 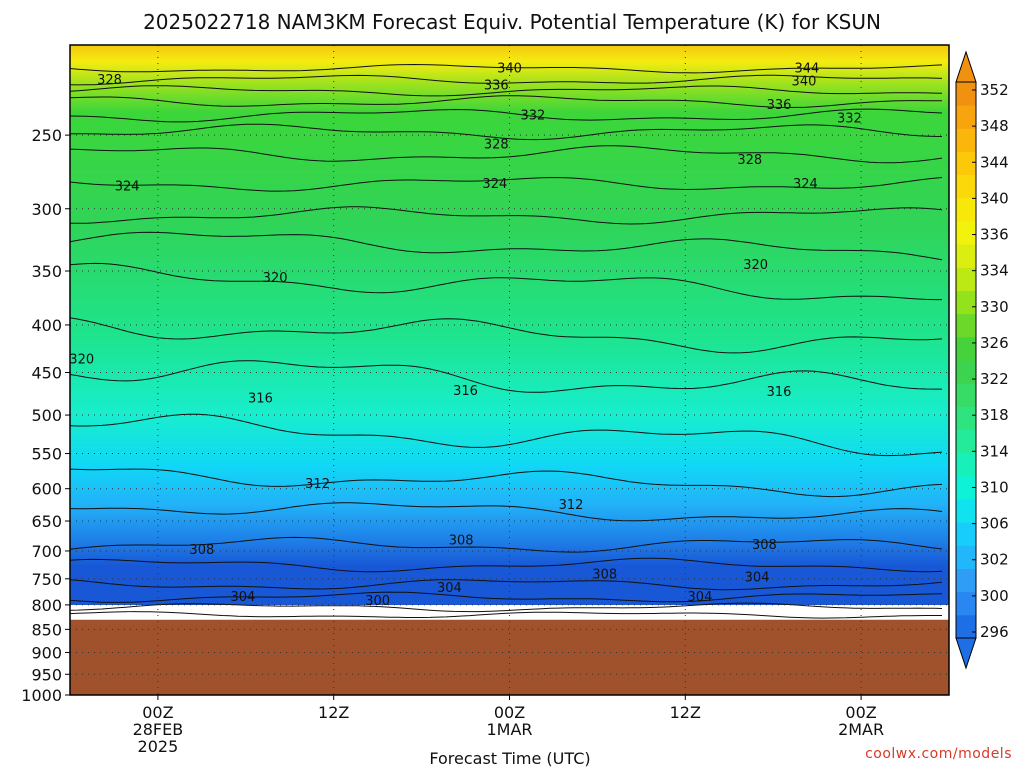 What do you see at coordinates (994, 198) in the screenshot?
I see `colorbar-label: 340` at bounding box center [994, 198].